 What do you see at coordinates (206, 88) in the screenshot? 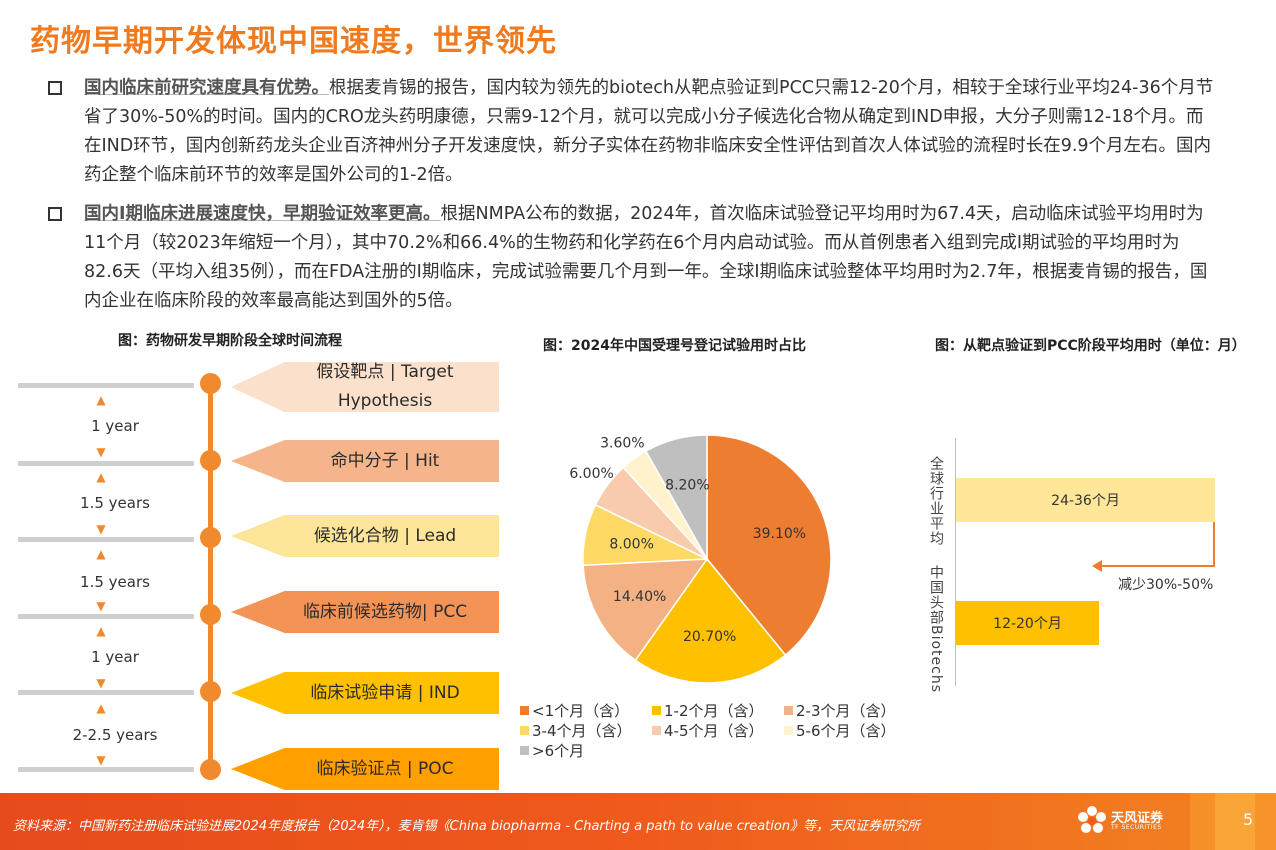
I see `bullet-lead: 国内临床前研究速度具有优势。` at bounding box center [206, 88].